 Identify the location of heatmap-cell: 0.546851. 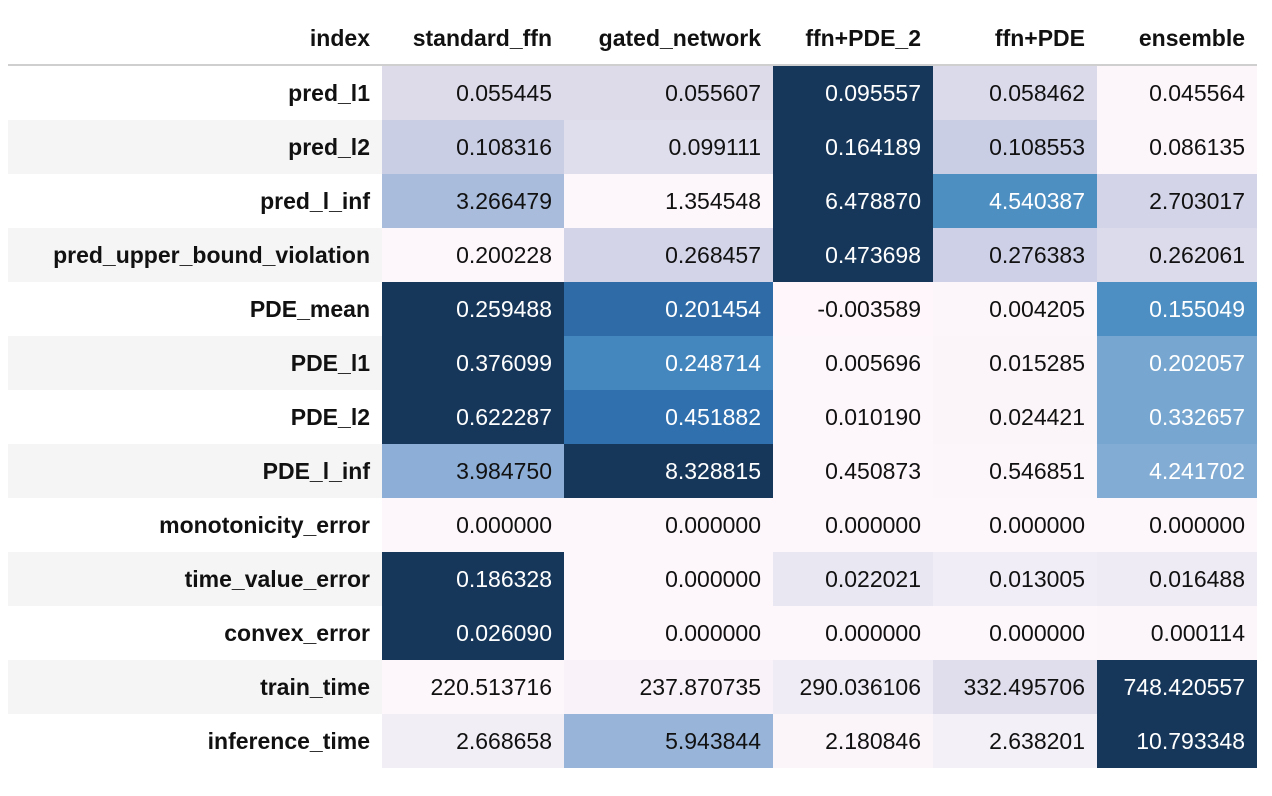
(1015, 471).